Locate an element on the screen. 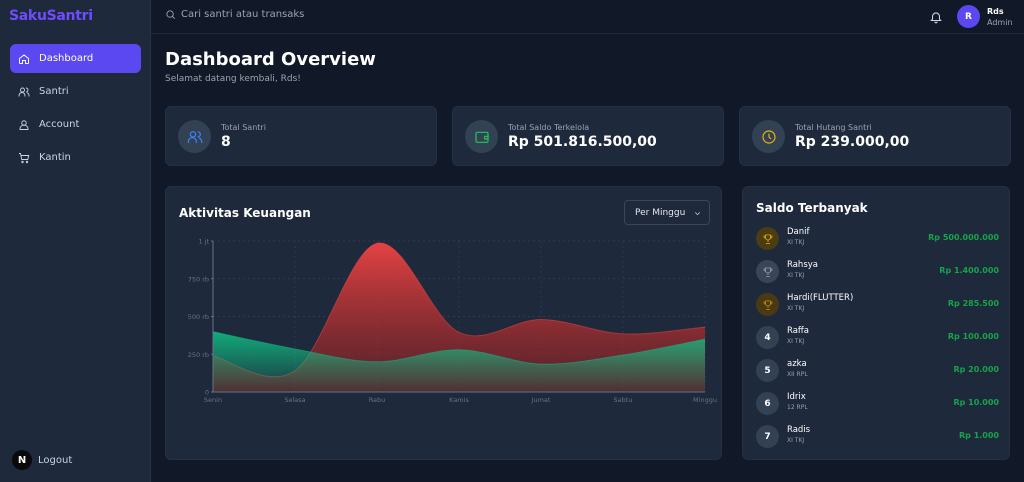 This screenshot has width=1024, height=482. bell-icon is located at coordinates (936, 18).